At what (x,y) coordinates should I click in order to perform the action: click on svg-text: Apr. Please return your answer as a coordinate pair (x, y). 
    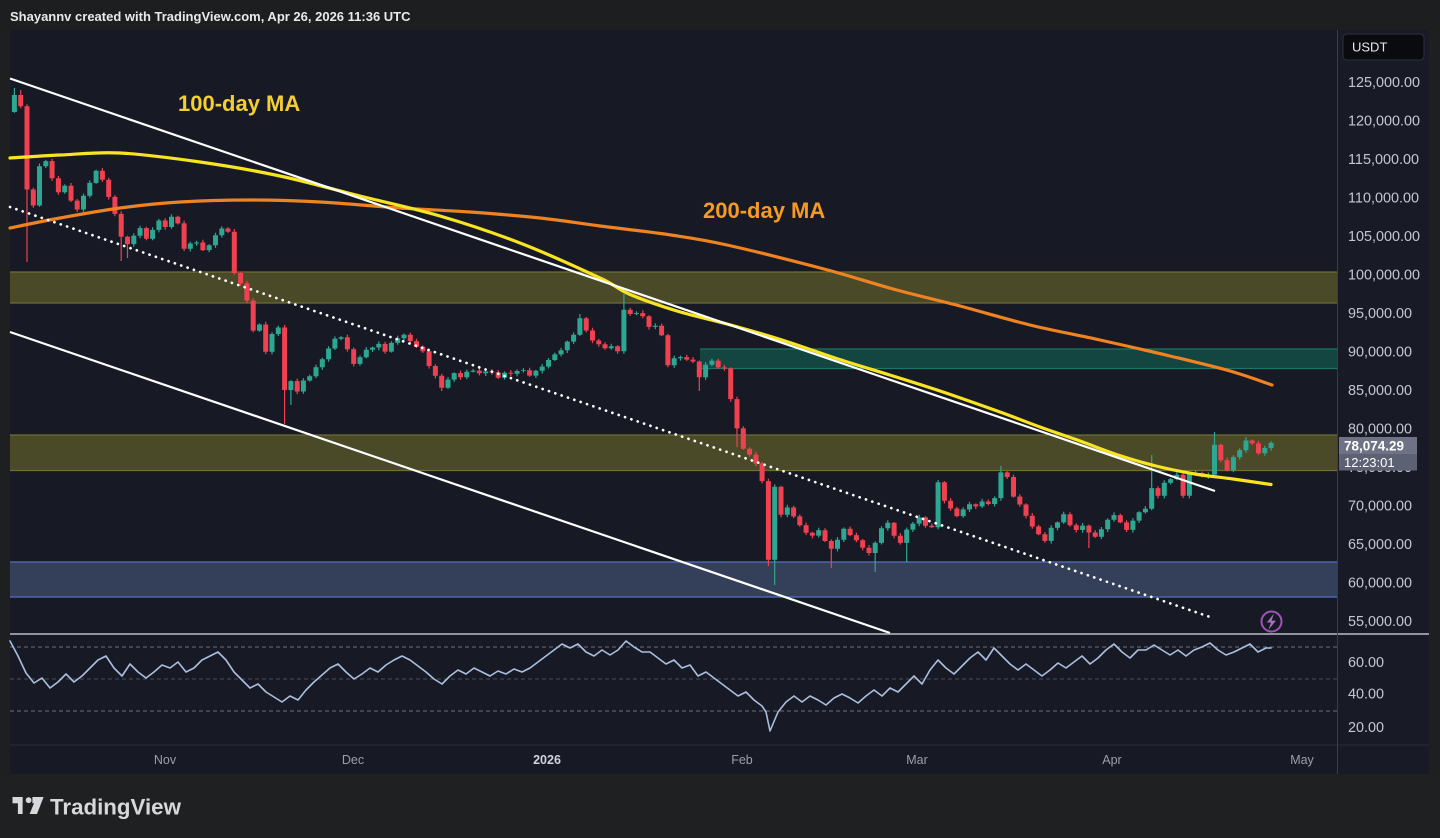
    Looking at the image, I should click on (1111, 760).